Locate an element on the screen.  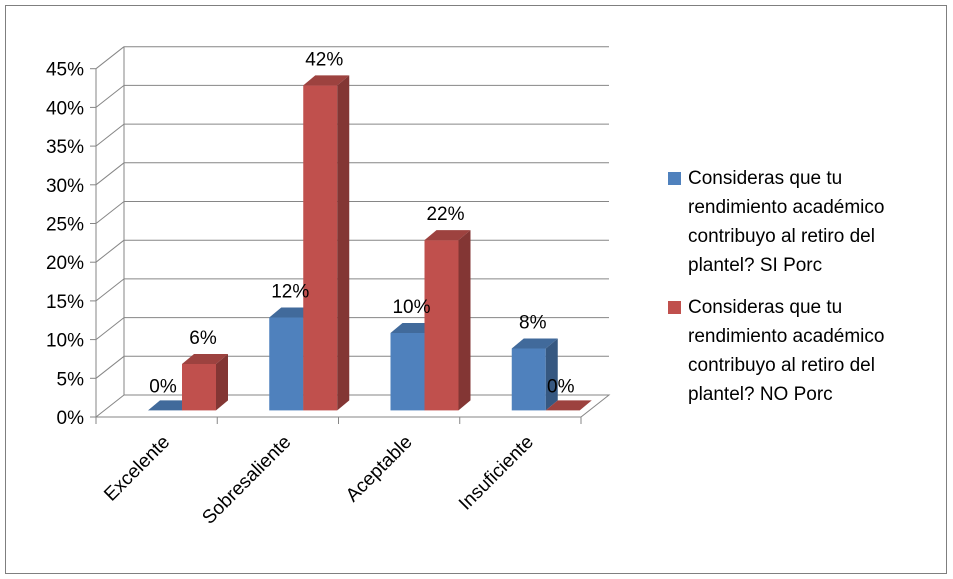
legend-line: plantel? SI Porc is located at coordinates (755, 265).